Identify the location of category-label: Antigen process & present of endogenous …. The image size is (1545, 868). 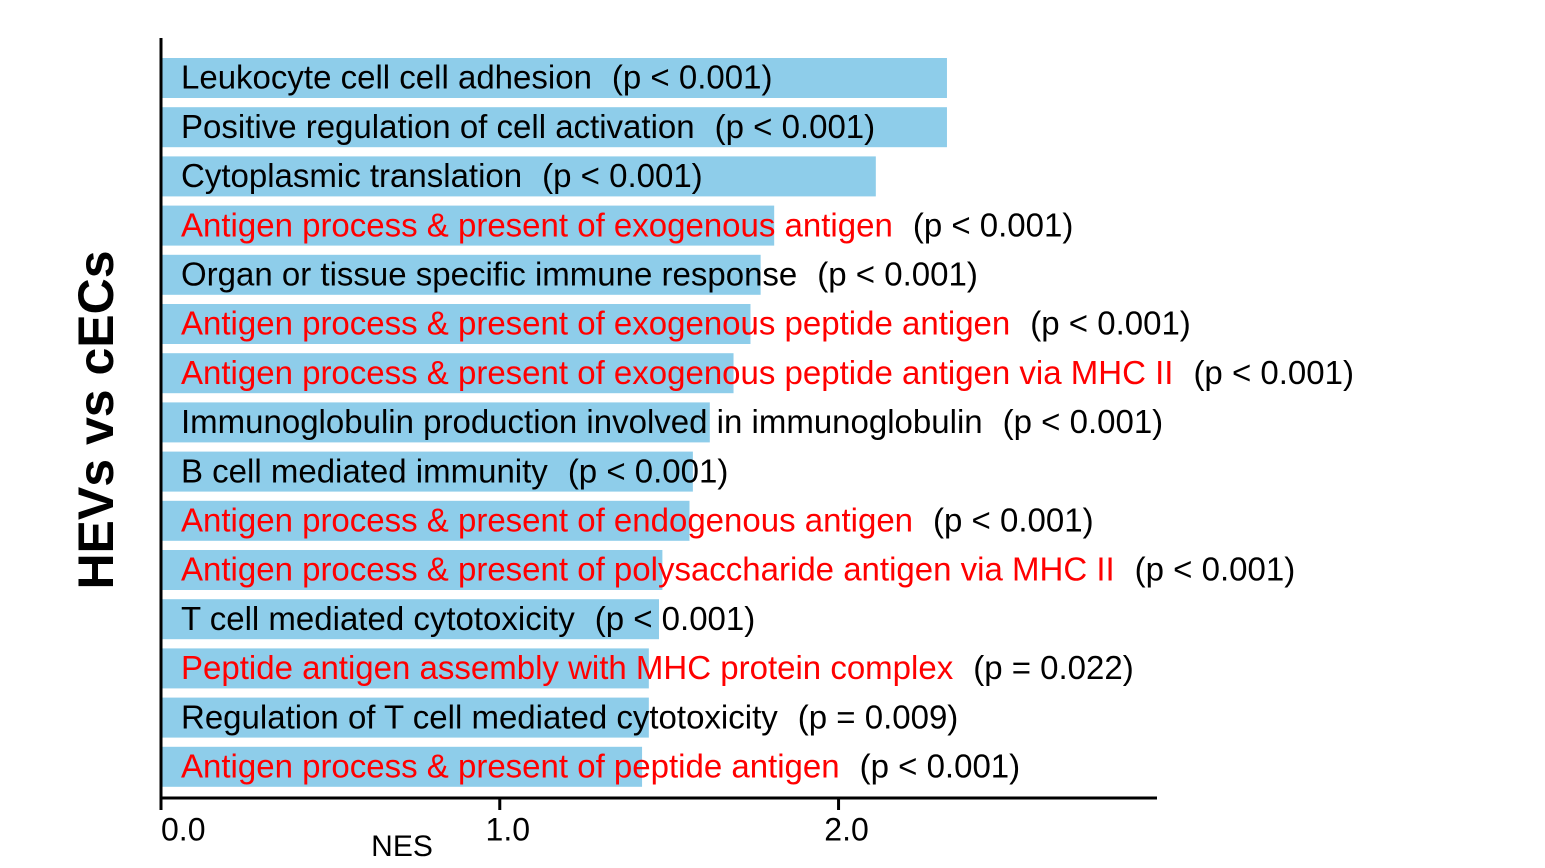
(547, 520).